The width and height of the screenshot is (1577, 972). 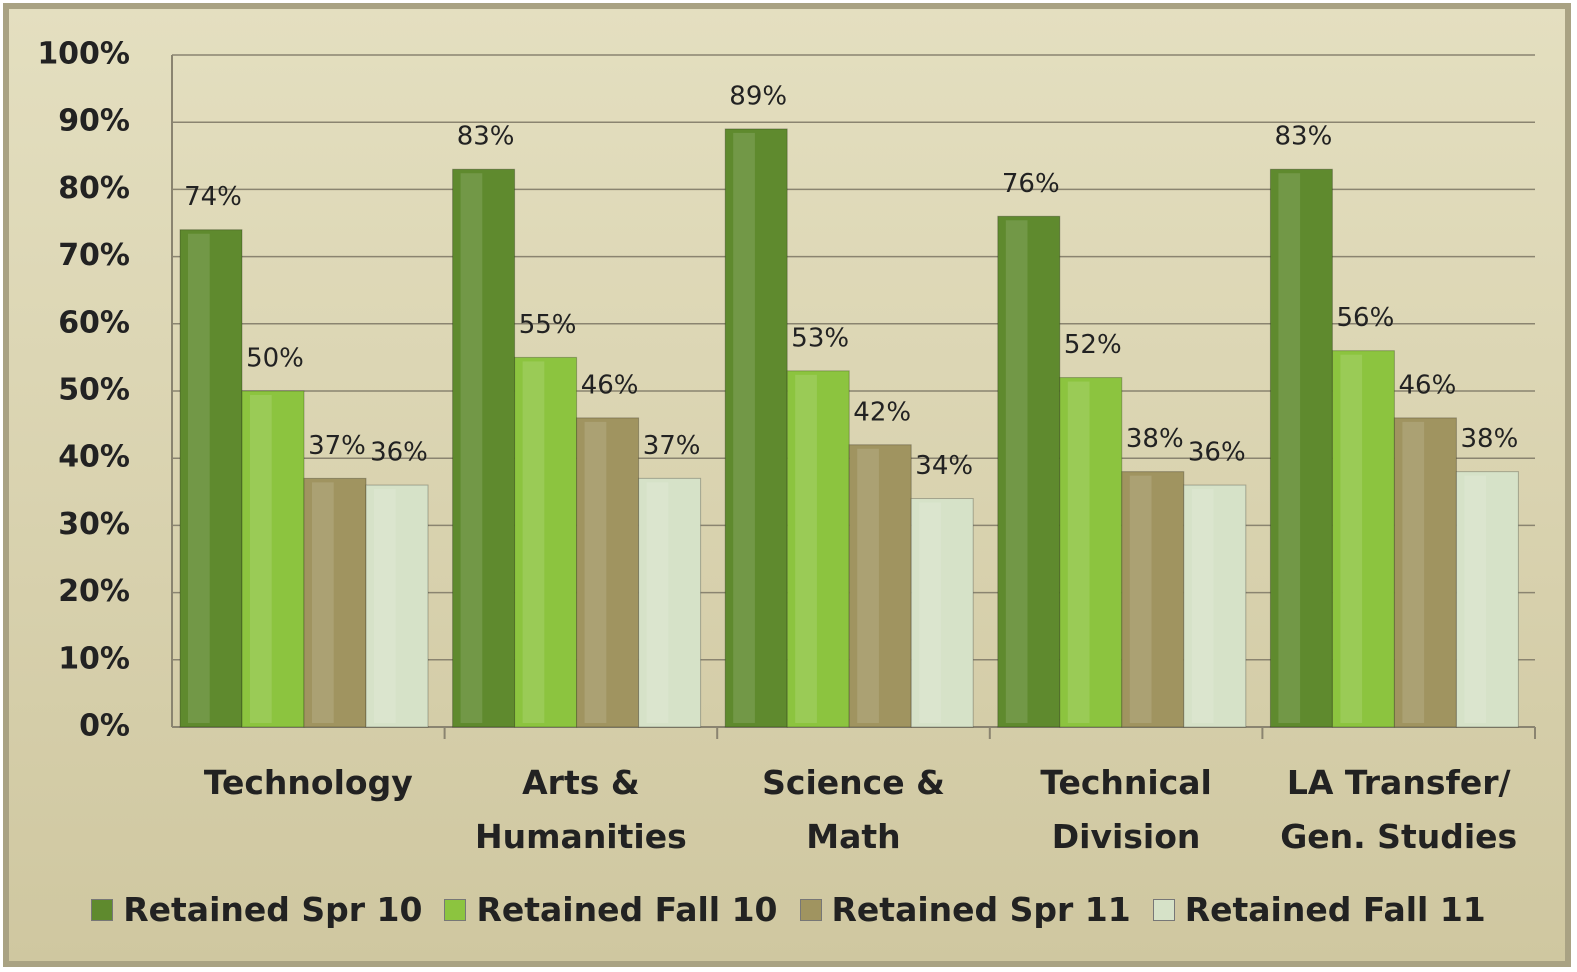 I want to click on x-tick-label: Arts & Humanities, so click(x=581, y=809).